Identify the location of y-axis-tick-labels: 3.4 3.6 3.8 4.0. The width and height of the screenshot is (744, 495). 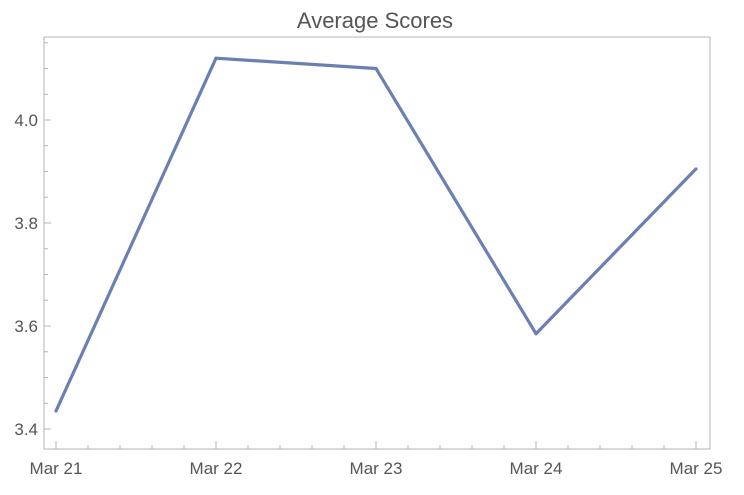
(26, 275).